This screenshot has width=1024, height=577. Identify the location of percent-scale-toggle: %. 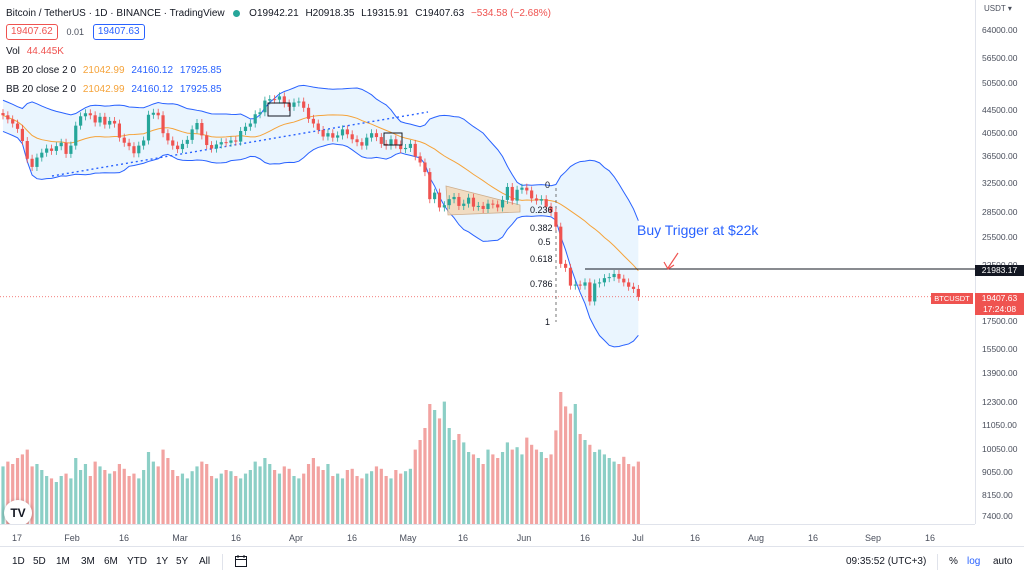
(953, 561).